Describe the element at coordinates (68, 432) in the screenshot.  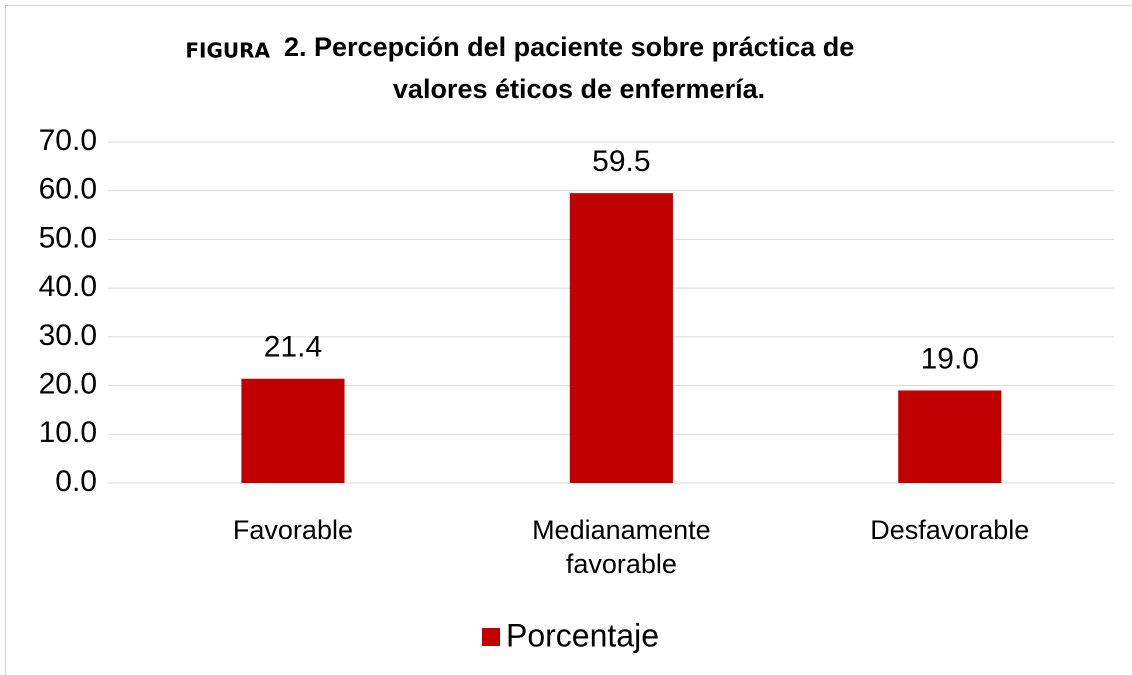
I see `y-tick-label: 10.0` at that location.